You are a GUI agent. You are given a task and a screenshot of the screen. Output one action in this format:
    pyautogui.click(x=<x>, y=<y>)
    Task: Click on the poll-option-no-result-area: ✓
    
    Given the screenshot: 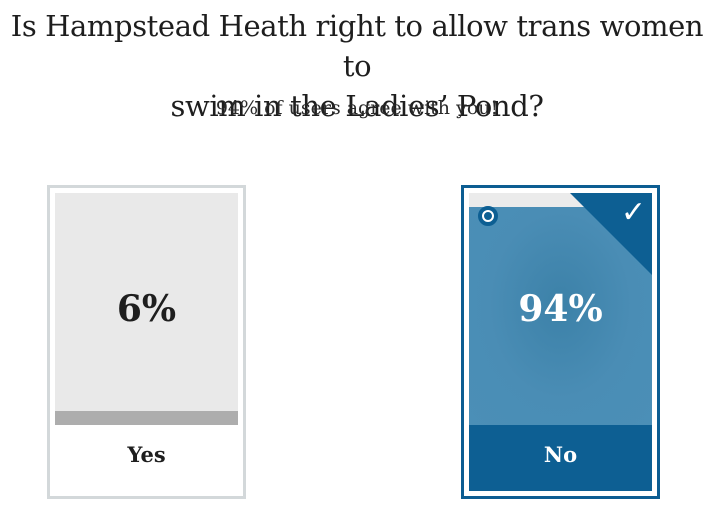 What is the action you would take?
    pyautogui.click(x=560, y=309)
    